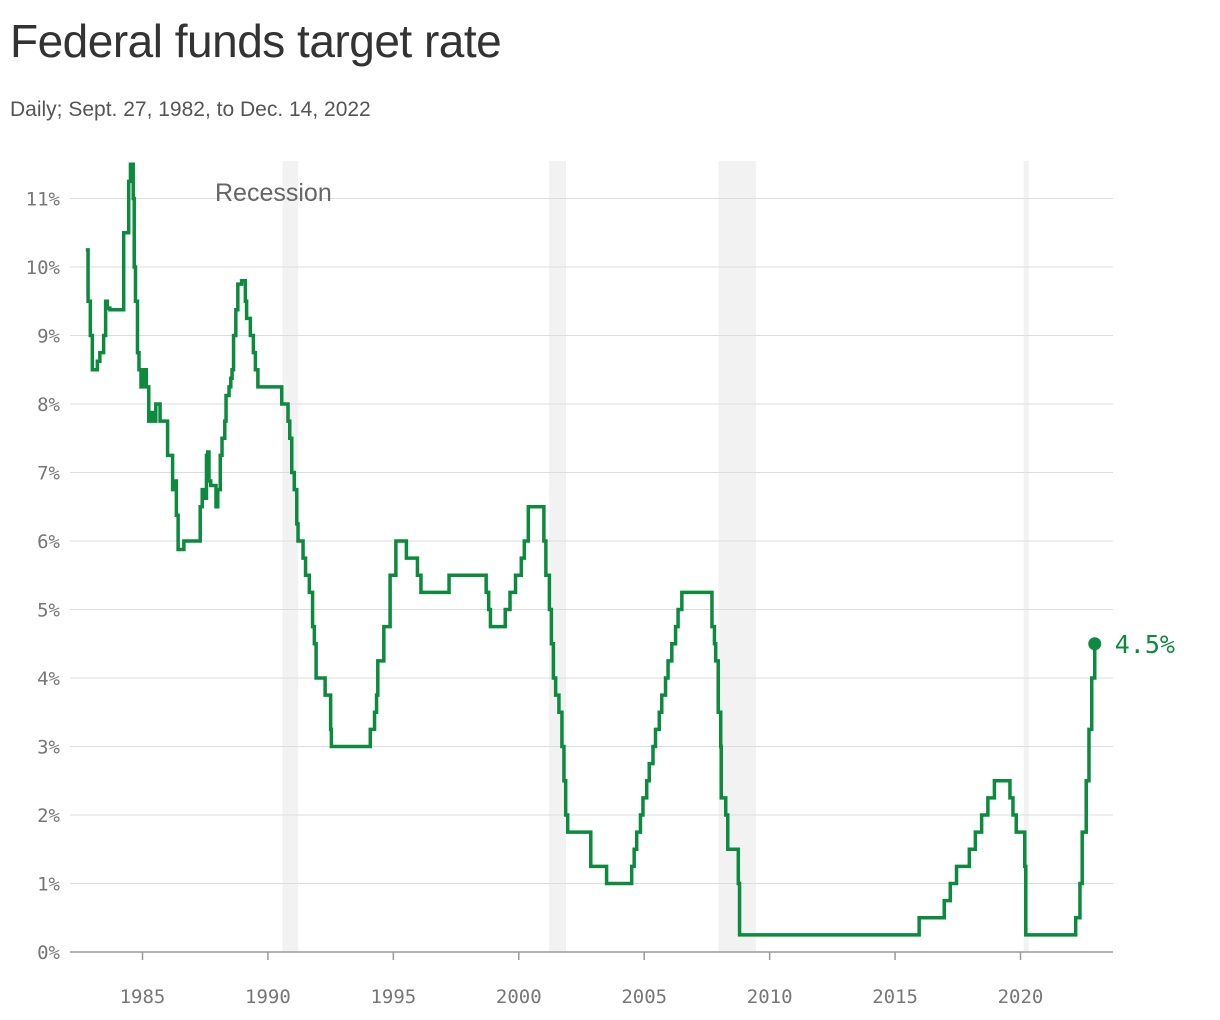 This screenshot has width=1220, height=1020. What do you see at coordinates (895, 997) in the screenshot?
I see `x-tick-label: 2015` at bounding box center [895, 997].